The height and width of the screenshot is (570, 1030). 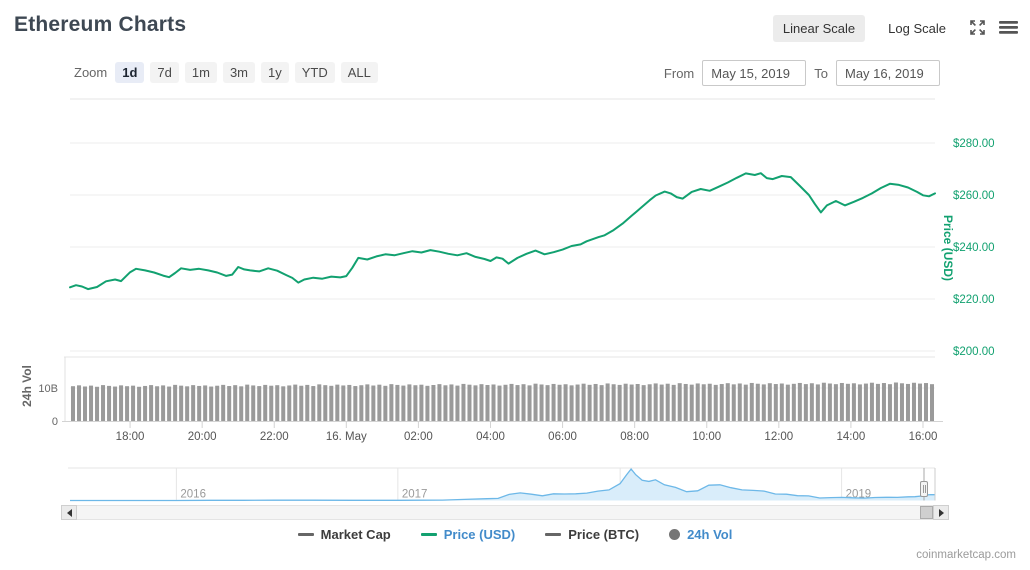 What do you see at coordinates (679, 73) in the screenshot?
I see `from-label: From` at bounding box center [679, 73].